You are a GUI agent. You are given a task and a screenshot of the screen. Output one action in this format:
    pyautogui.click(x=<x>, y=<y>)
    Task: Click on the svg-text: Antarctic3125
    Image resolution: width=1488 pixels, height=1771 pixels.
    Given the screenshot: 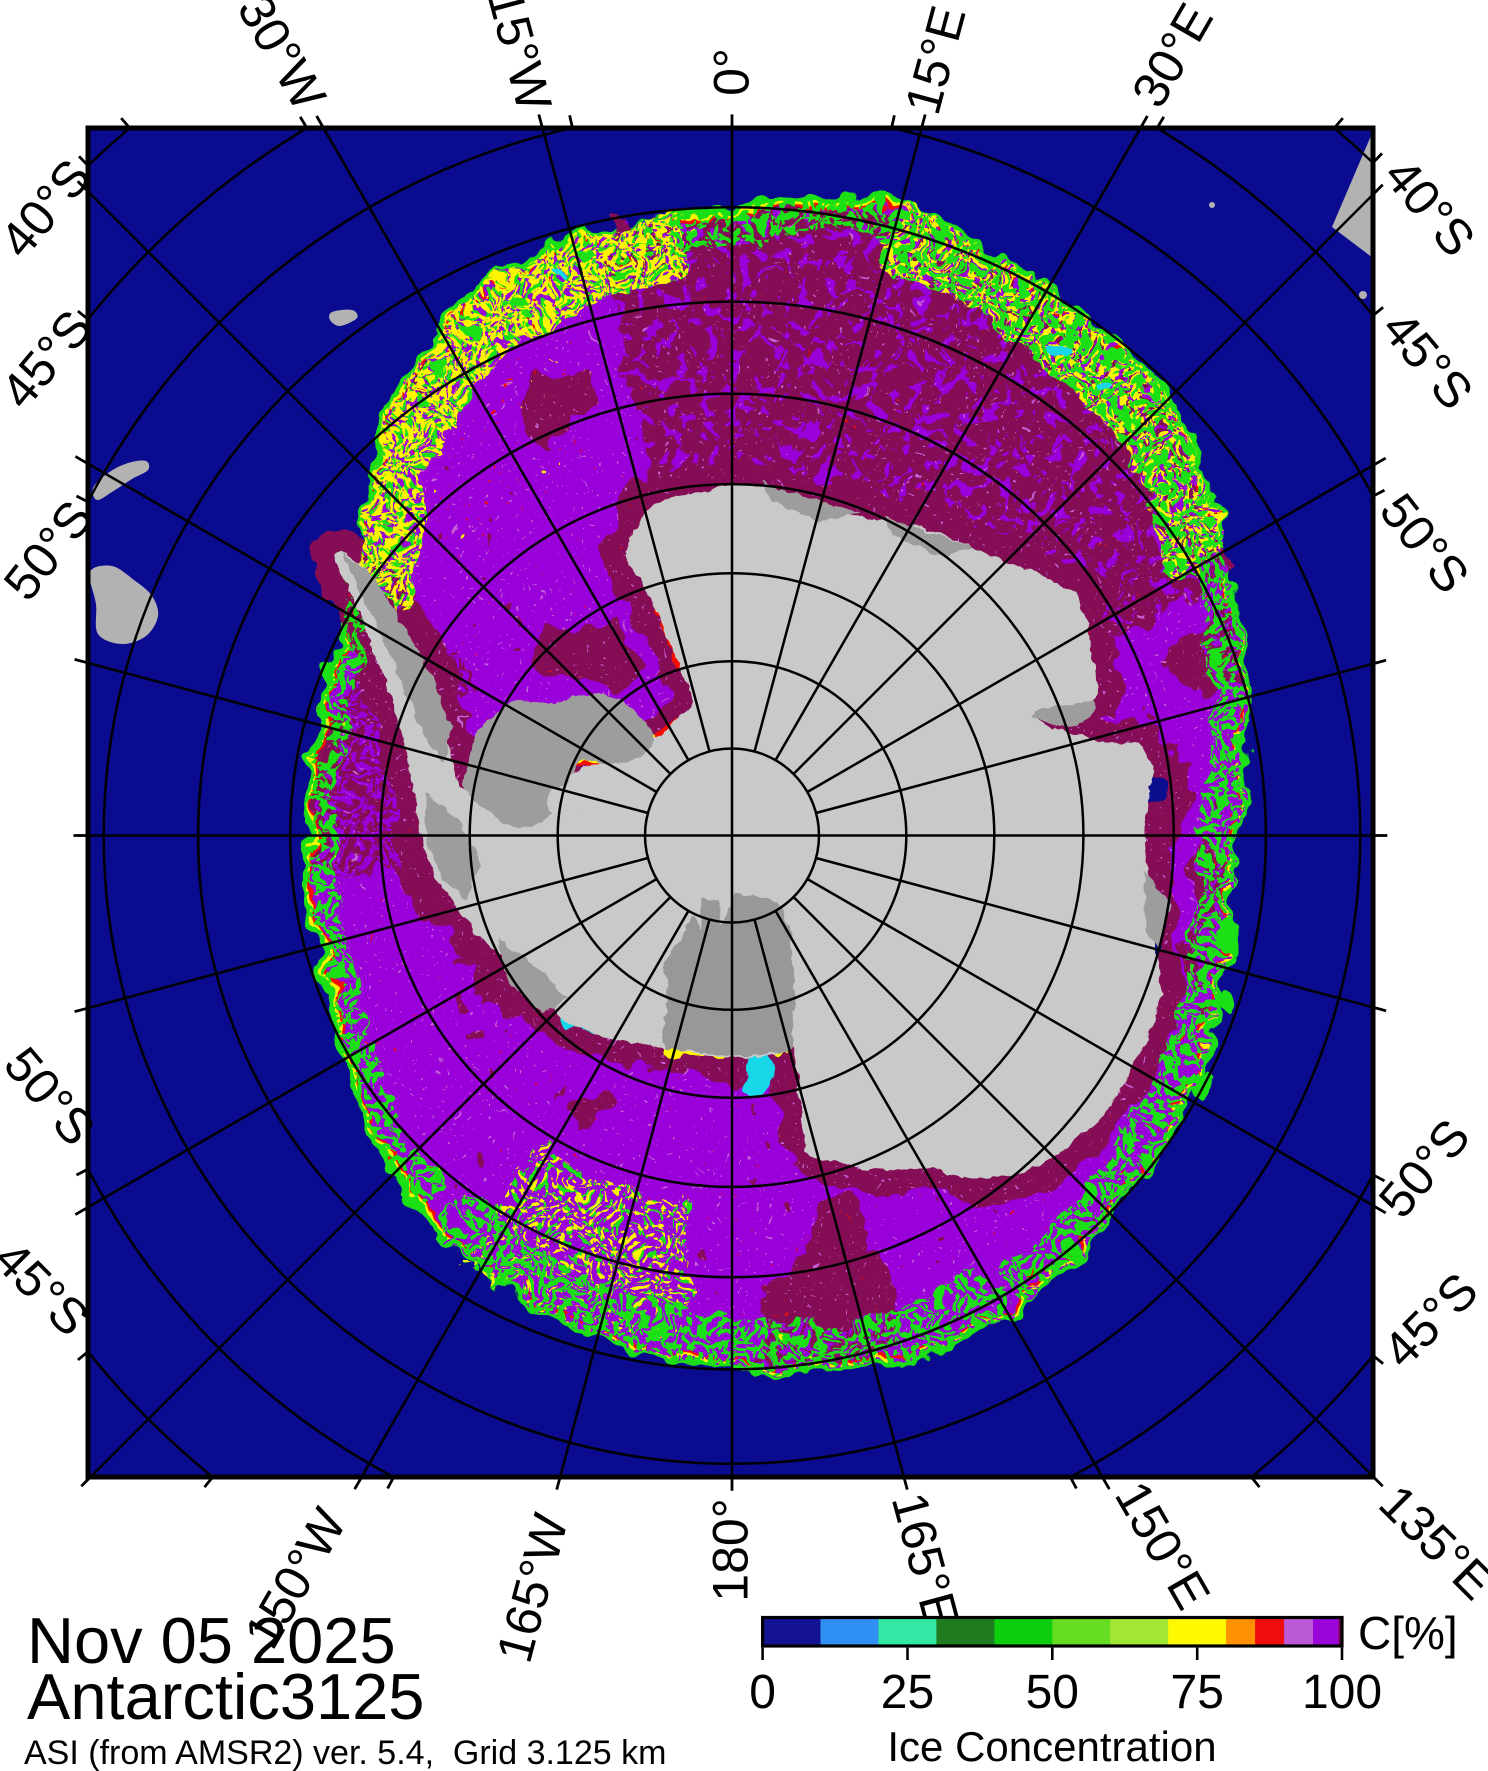 What is the action you would take?
    pyautogui.click(x=225, y=1696)
    